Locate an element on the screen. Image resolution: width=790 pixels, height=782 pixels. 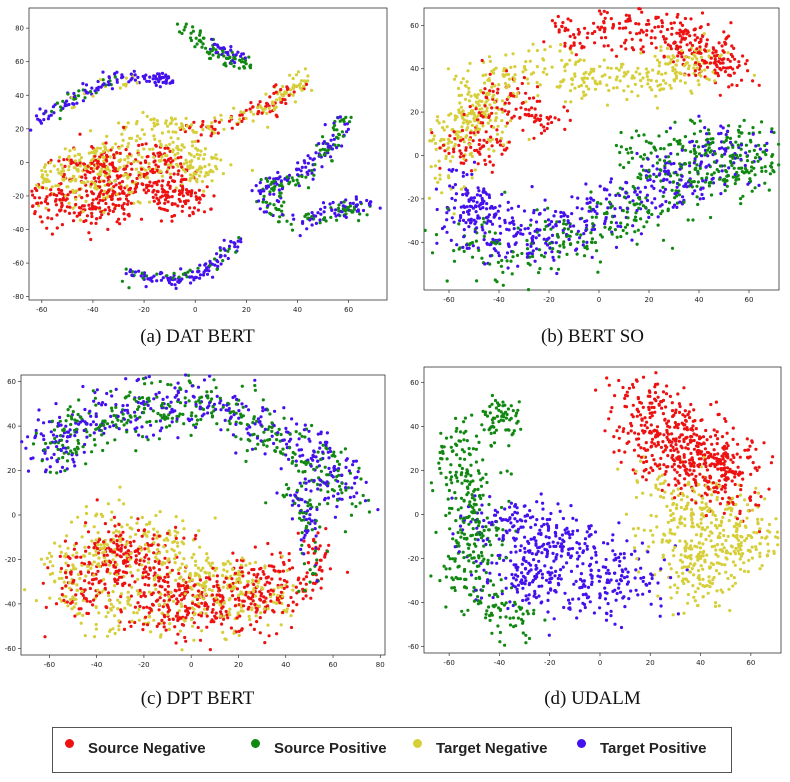
x-tick-label: 0 is located at coordinates (191, 665).